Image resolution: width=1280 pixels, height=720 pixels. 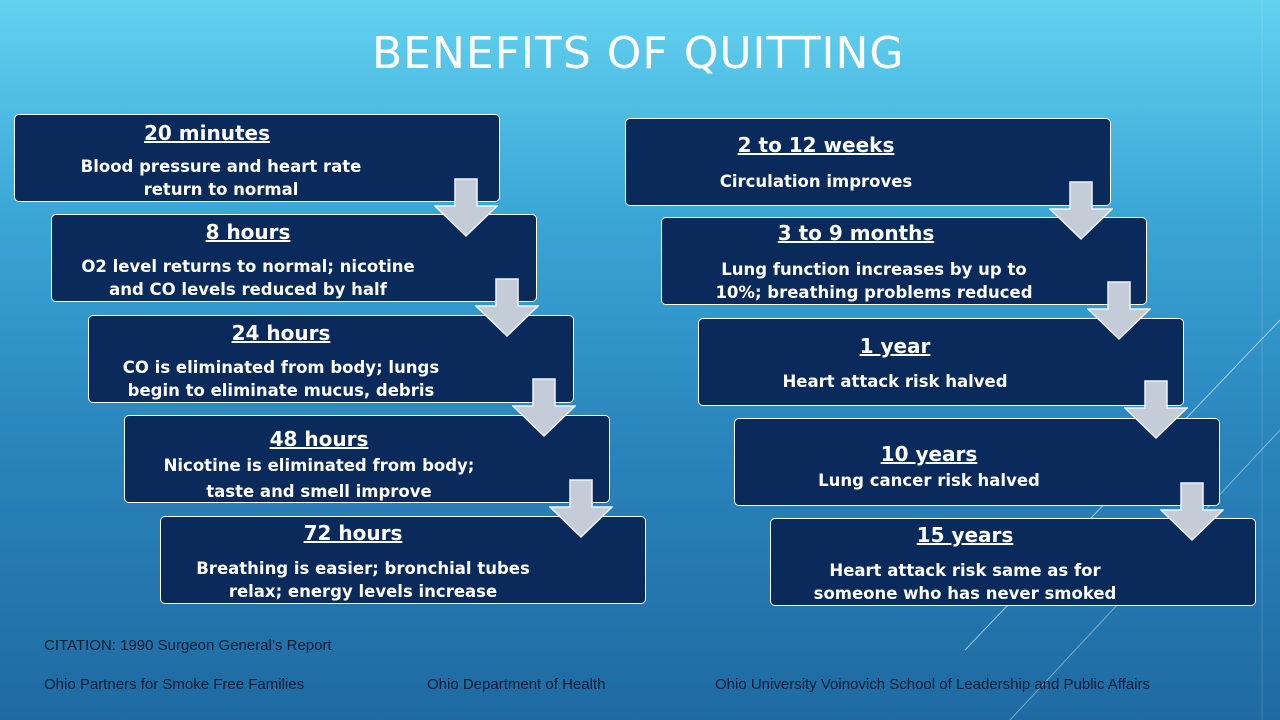 What do you see at coordinates (207, 133) in the screenshot?
I see `timeline-time: 20 minutes` at bounding box center [207, 133].